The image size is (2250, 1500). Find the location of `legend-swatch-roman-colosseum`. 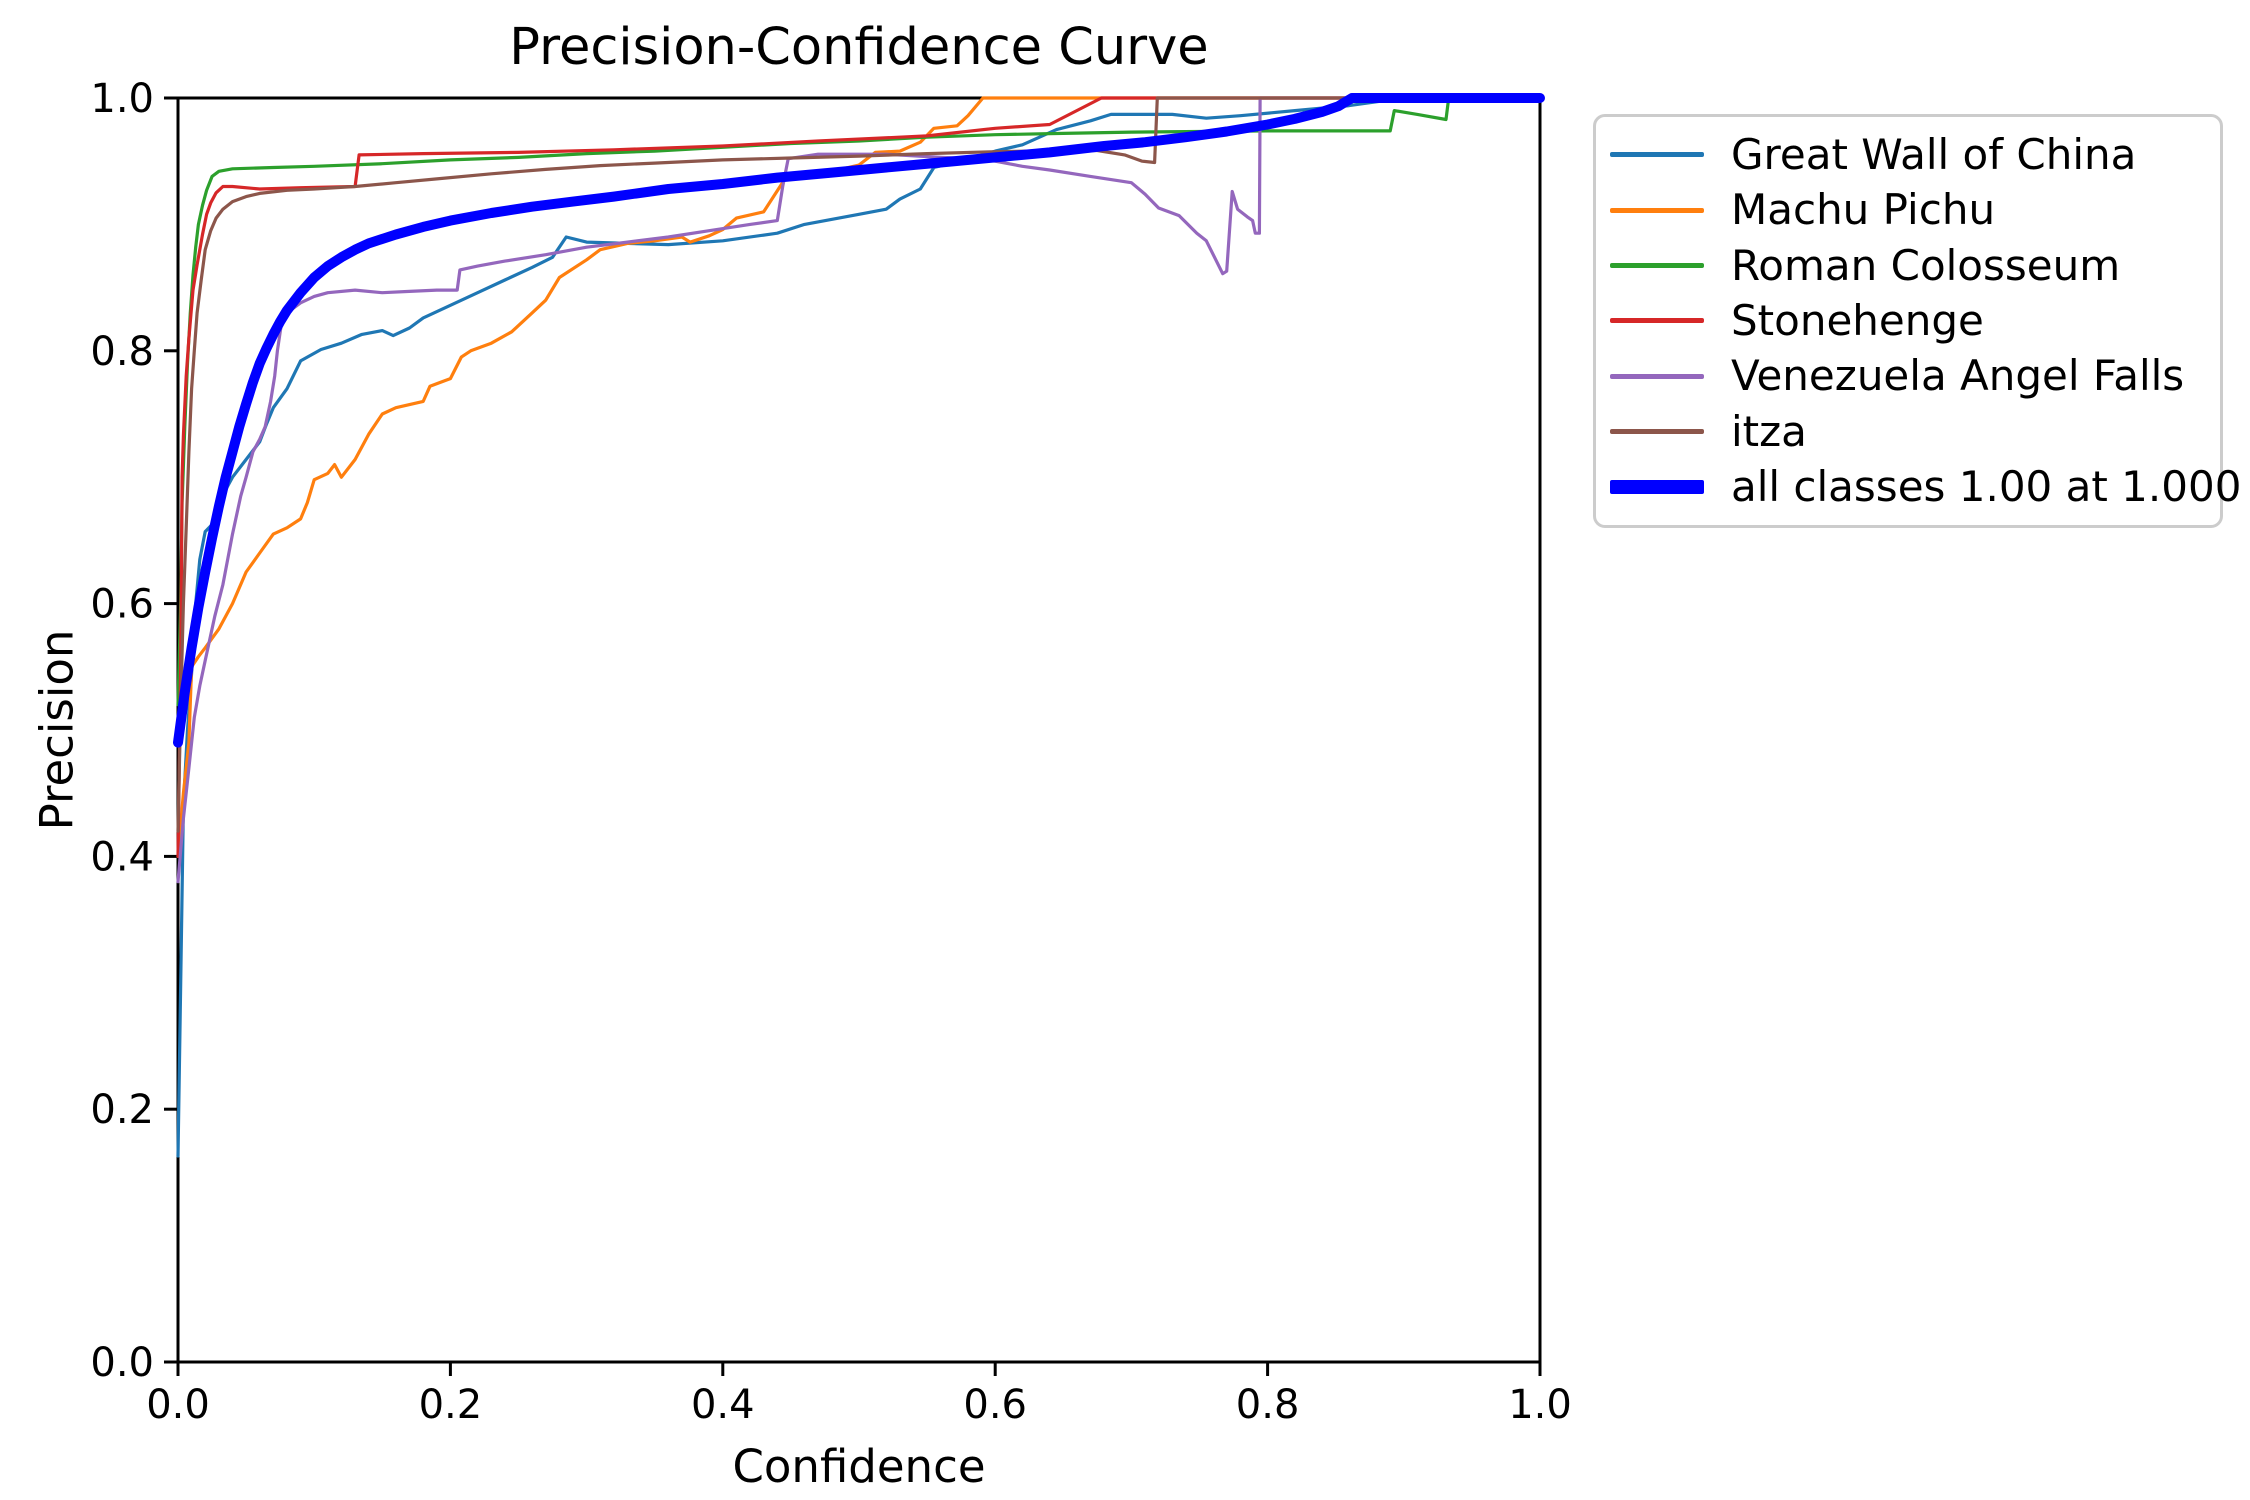

legend-swatch-roman-colosseum is located at coordinates (1657, 266).